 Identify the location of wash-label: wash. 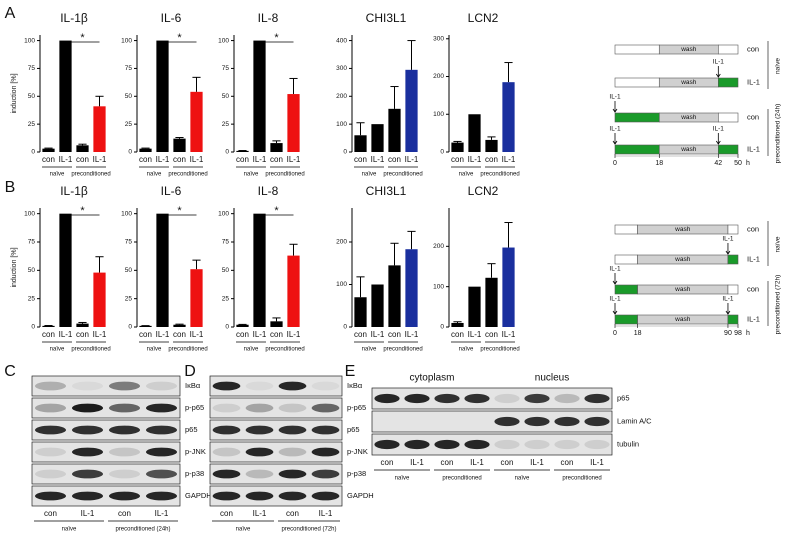
(682, 229).